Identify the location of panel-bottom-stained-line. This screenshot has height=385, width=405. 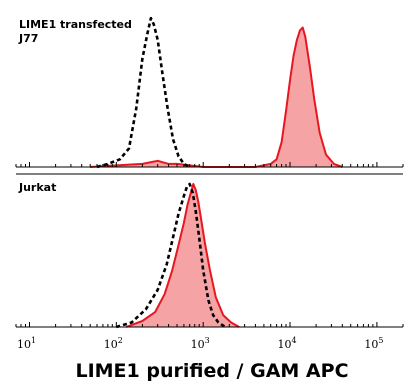
(182, 255).